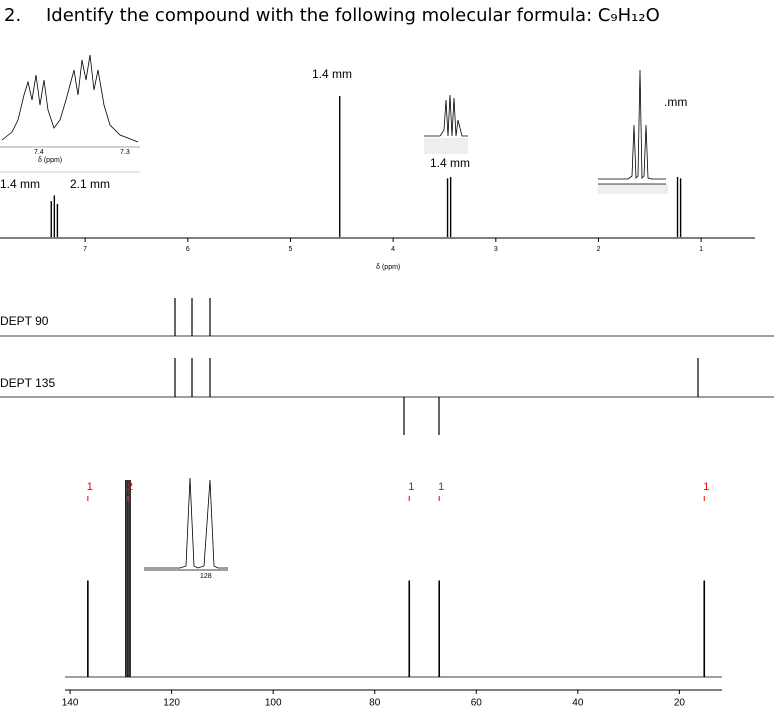 Image resolution: width=774 pixels, height=722 pixels. I want to click on dept135-trace, so click(387, 396).